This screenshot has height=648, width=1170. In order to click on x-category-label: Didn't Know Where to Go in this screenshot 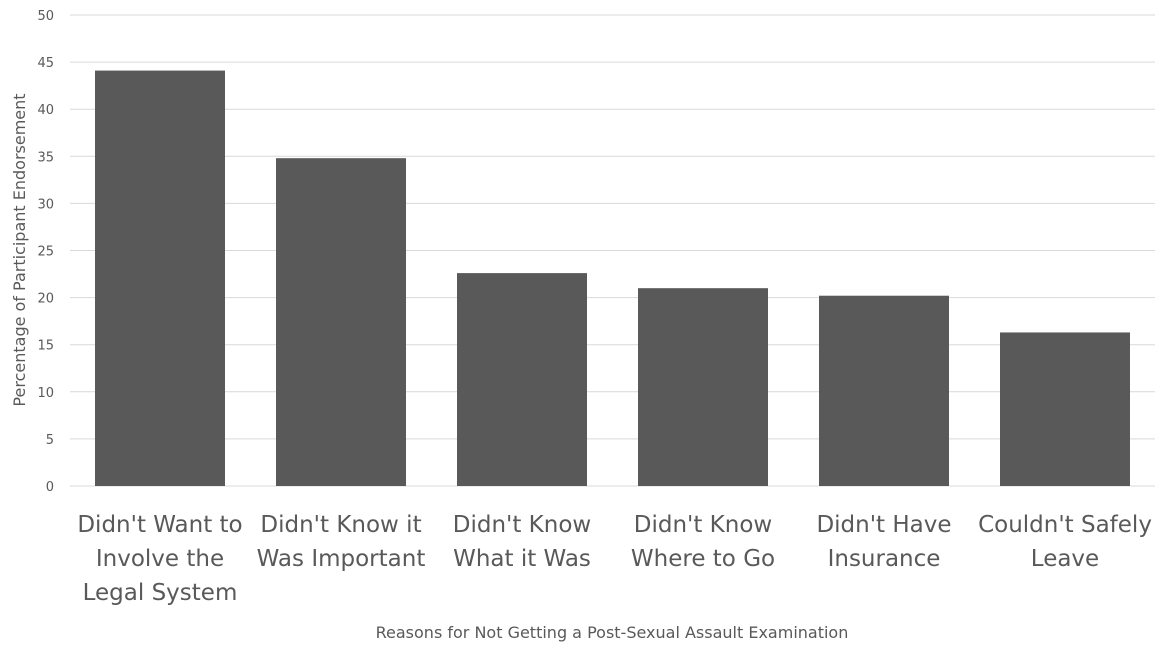, I will do `click(703, 542)`.